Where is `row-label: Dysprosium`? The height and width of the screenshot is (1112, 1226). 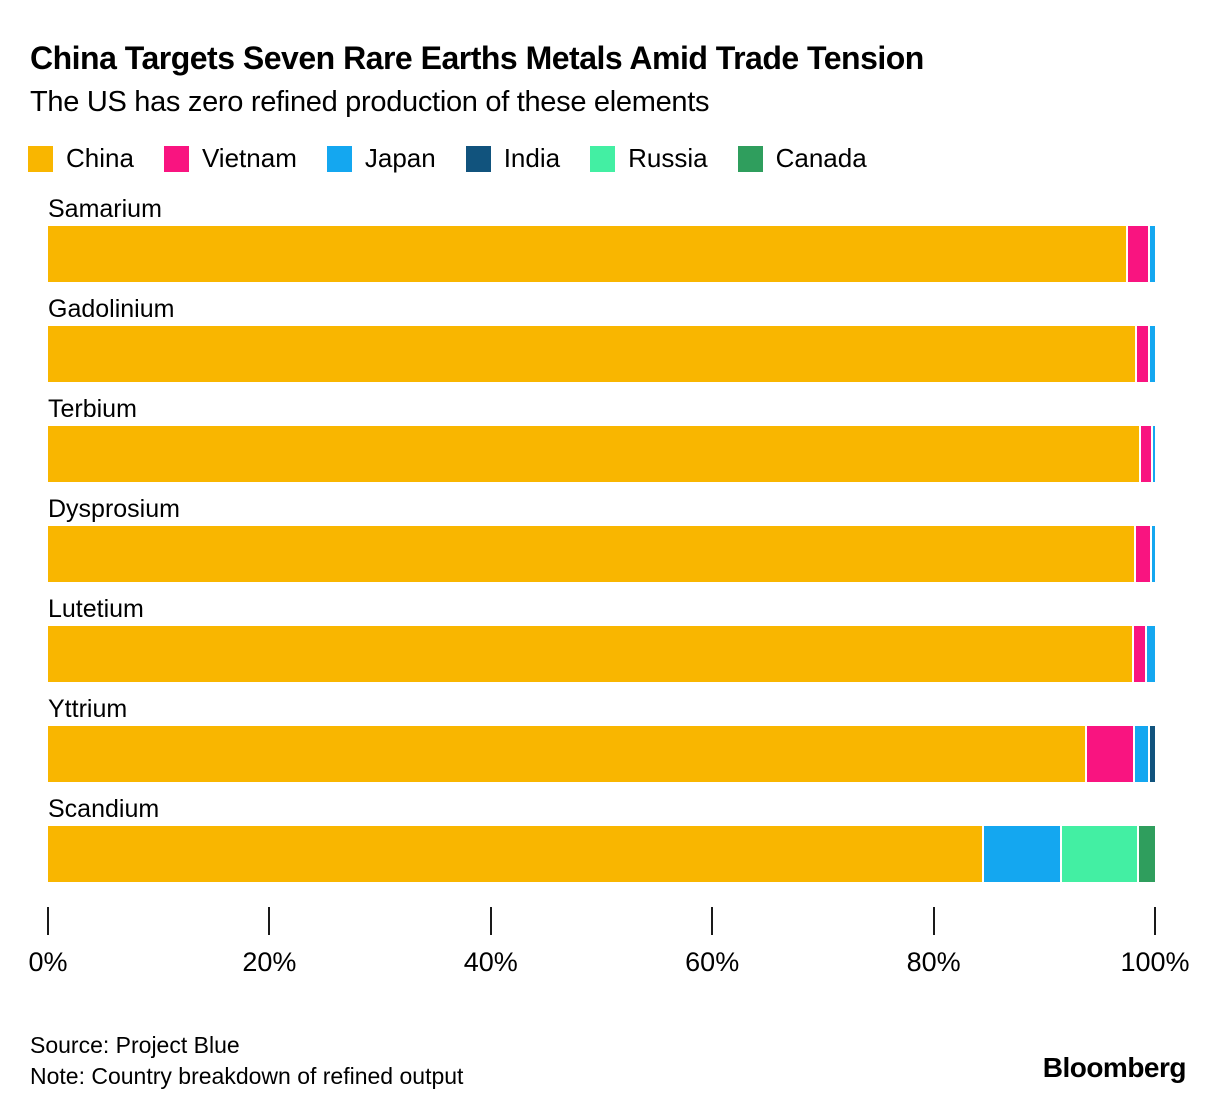
row-label: Dysprosium is located at coordinates (114, 509).